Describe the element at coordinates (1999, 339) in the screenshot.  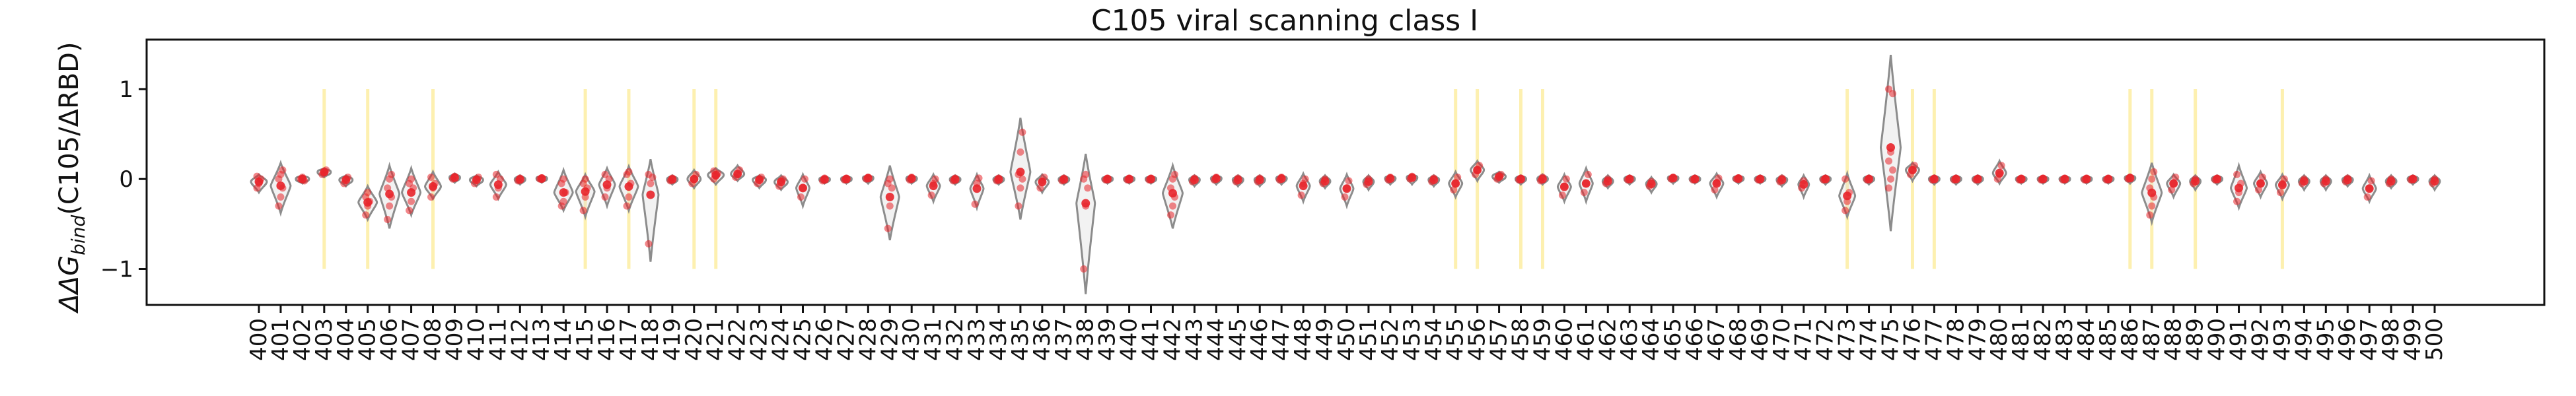
I see `x-tick-label: 480` at that location.